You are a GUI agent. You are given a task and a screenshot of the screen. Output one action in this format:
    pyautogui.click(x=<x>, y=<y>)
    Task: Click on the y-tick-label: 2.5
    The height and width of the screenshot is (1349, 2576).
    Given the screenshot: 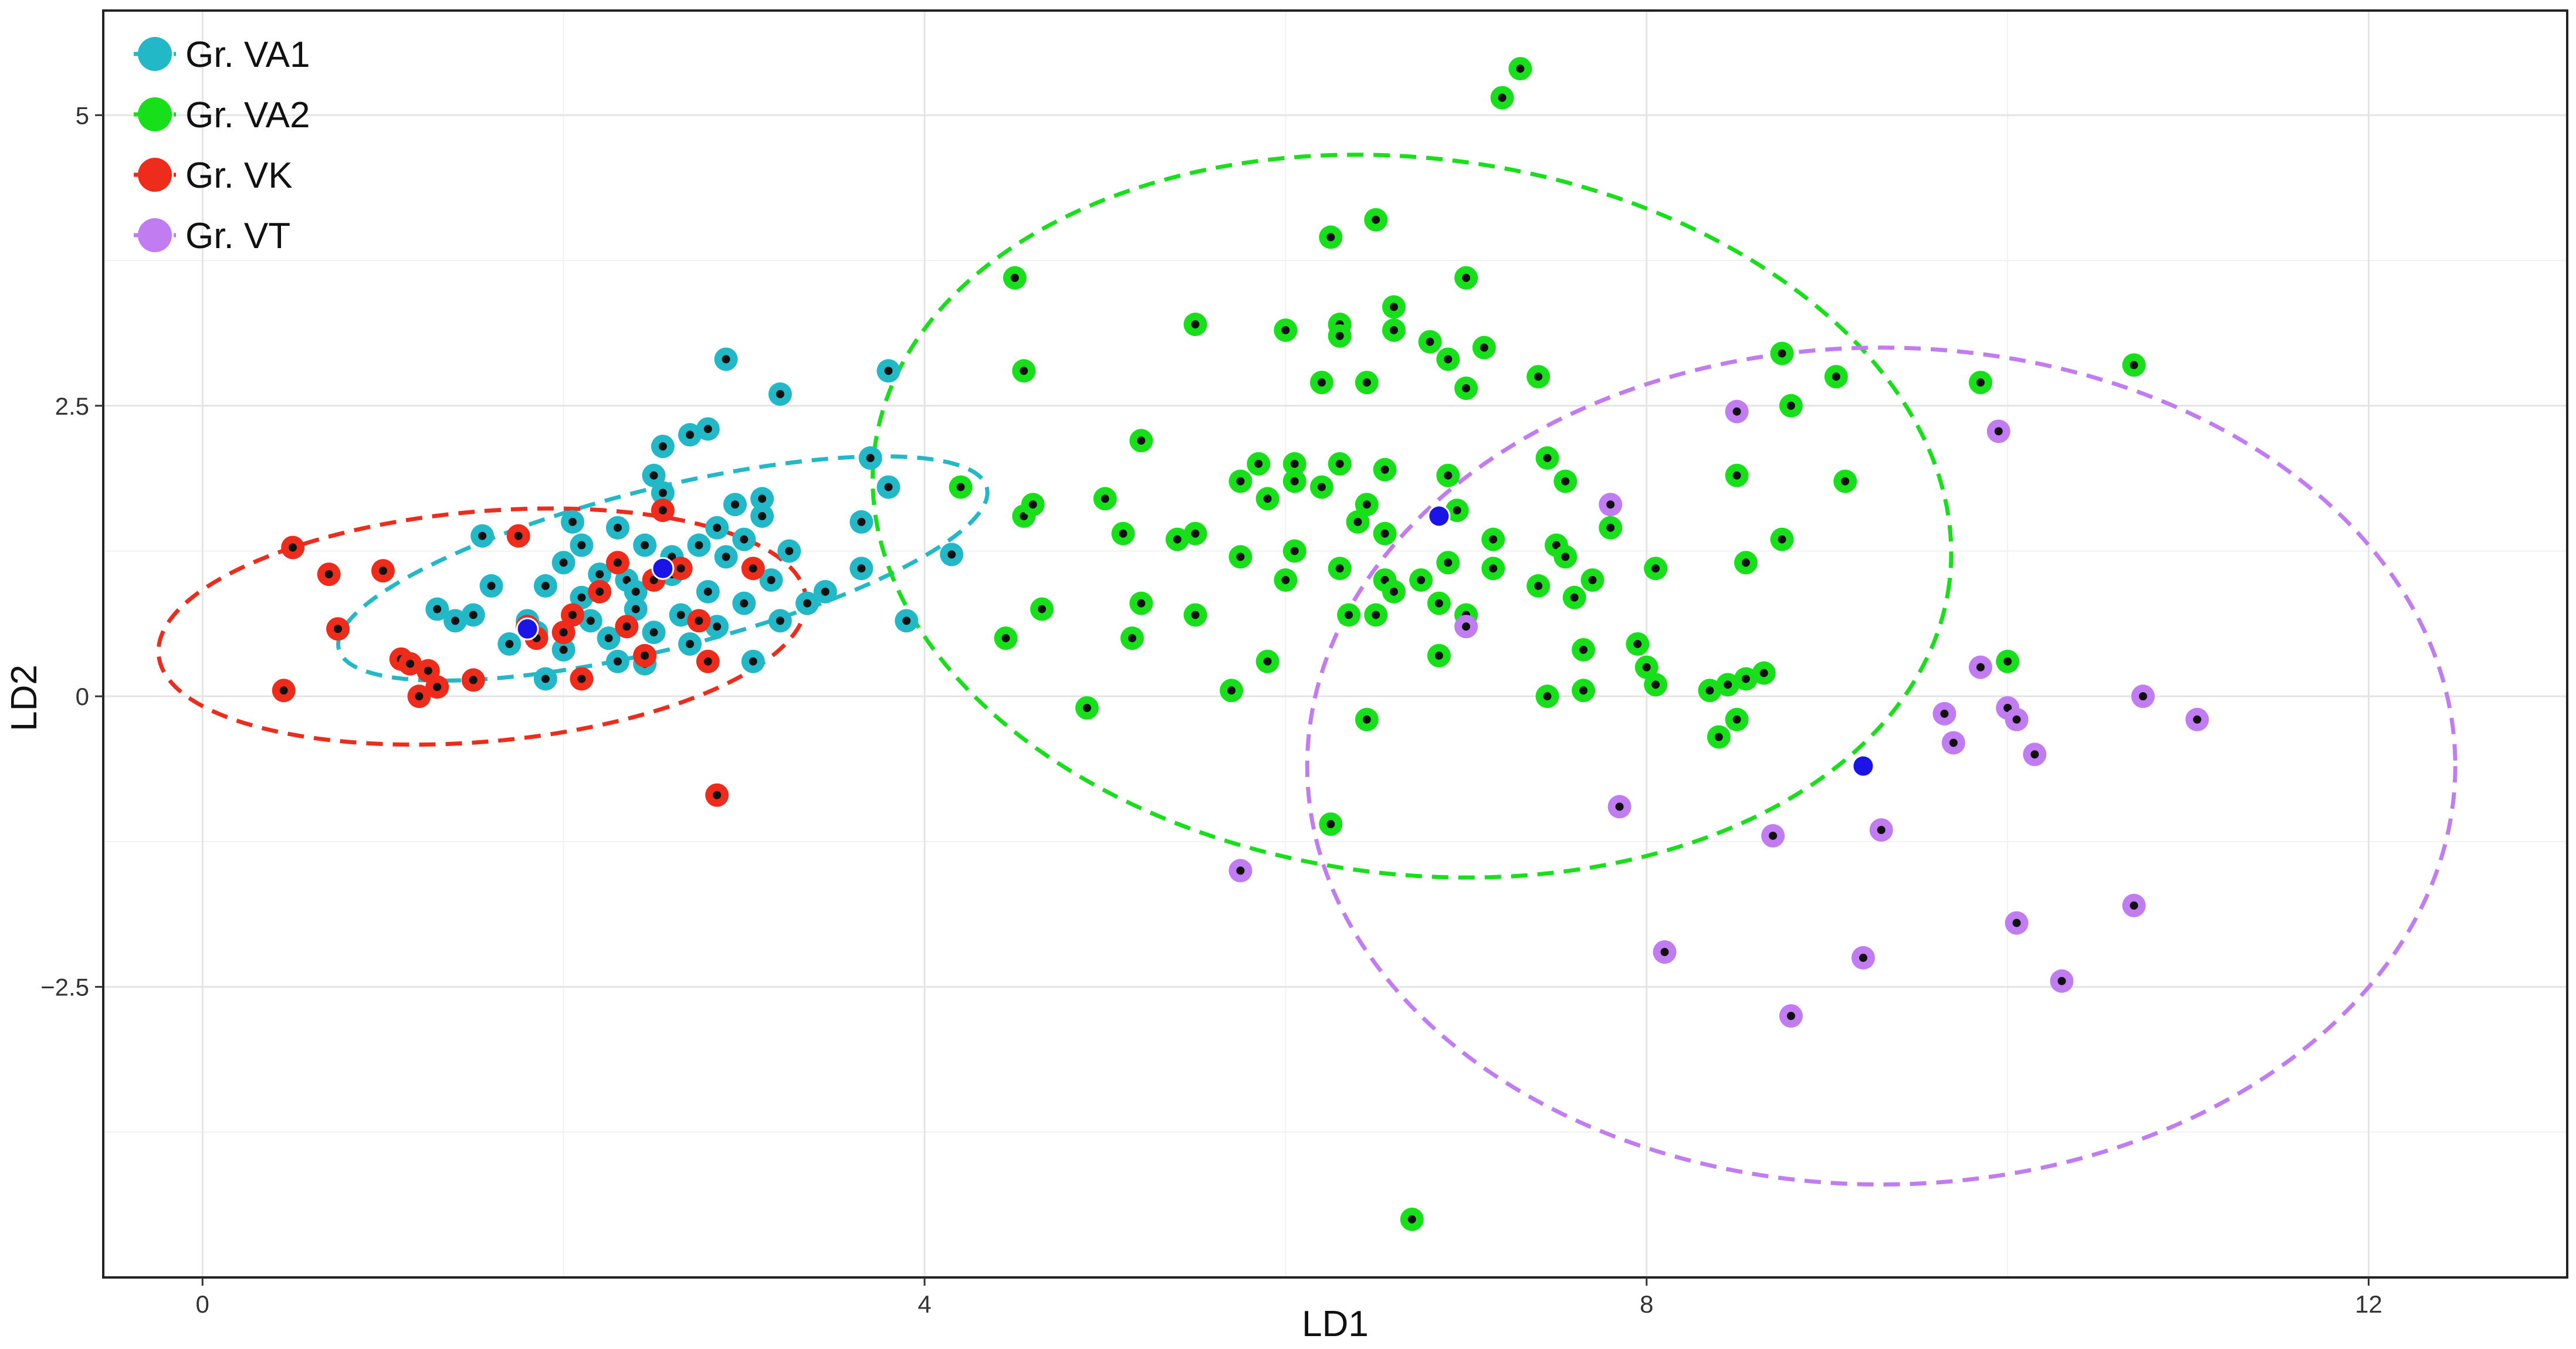 What is the action you would take?
    pyautogui.click(x=72, y=406)
    